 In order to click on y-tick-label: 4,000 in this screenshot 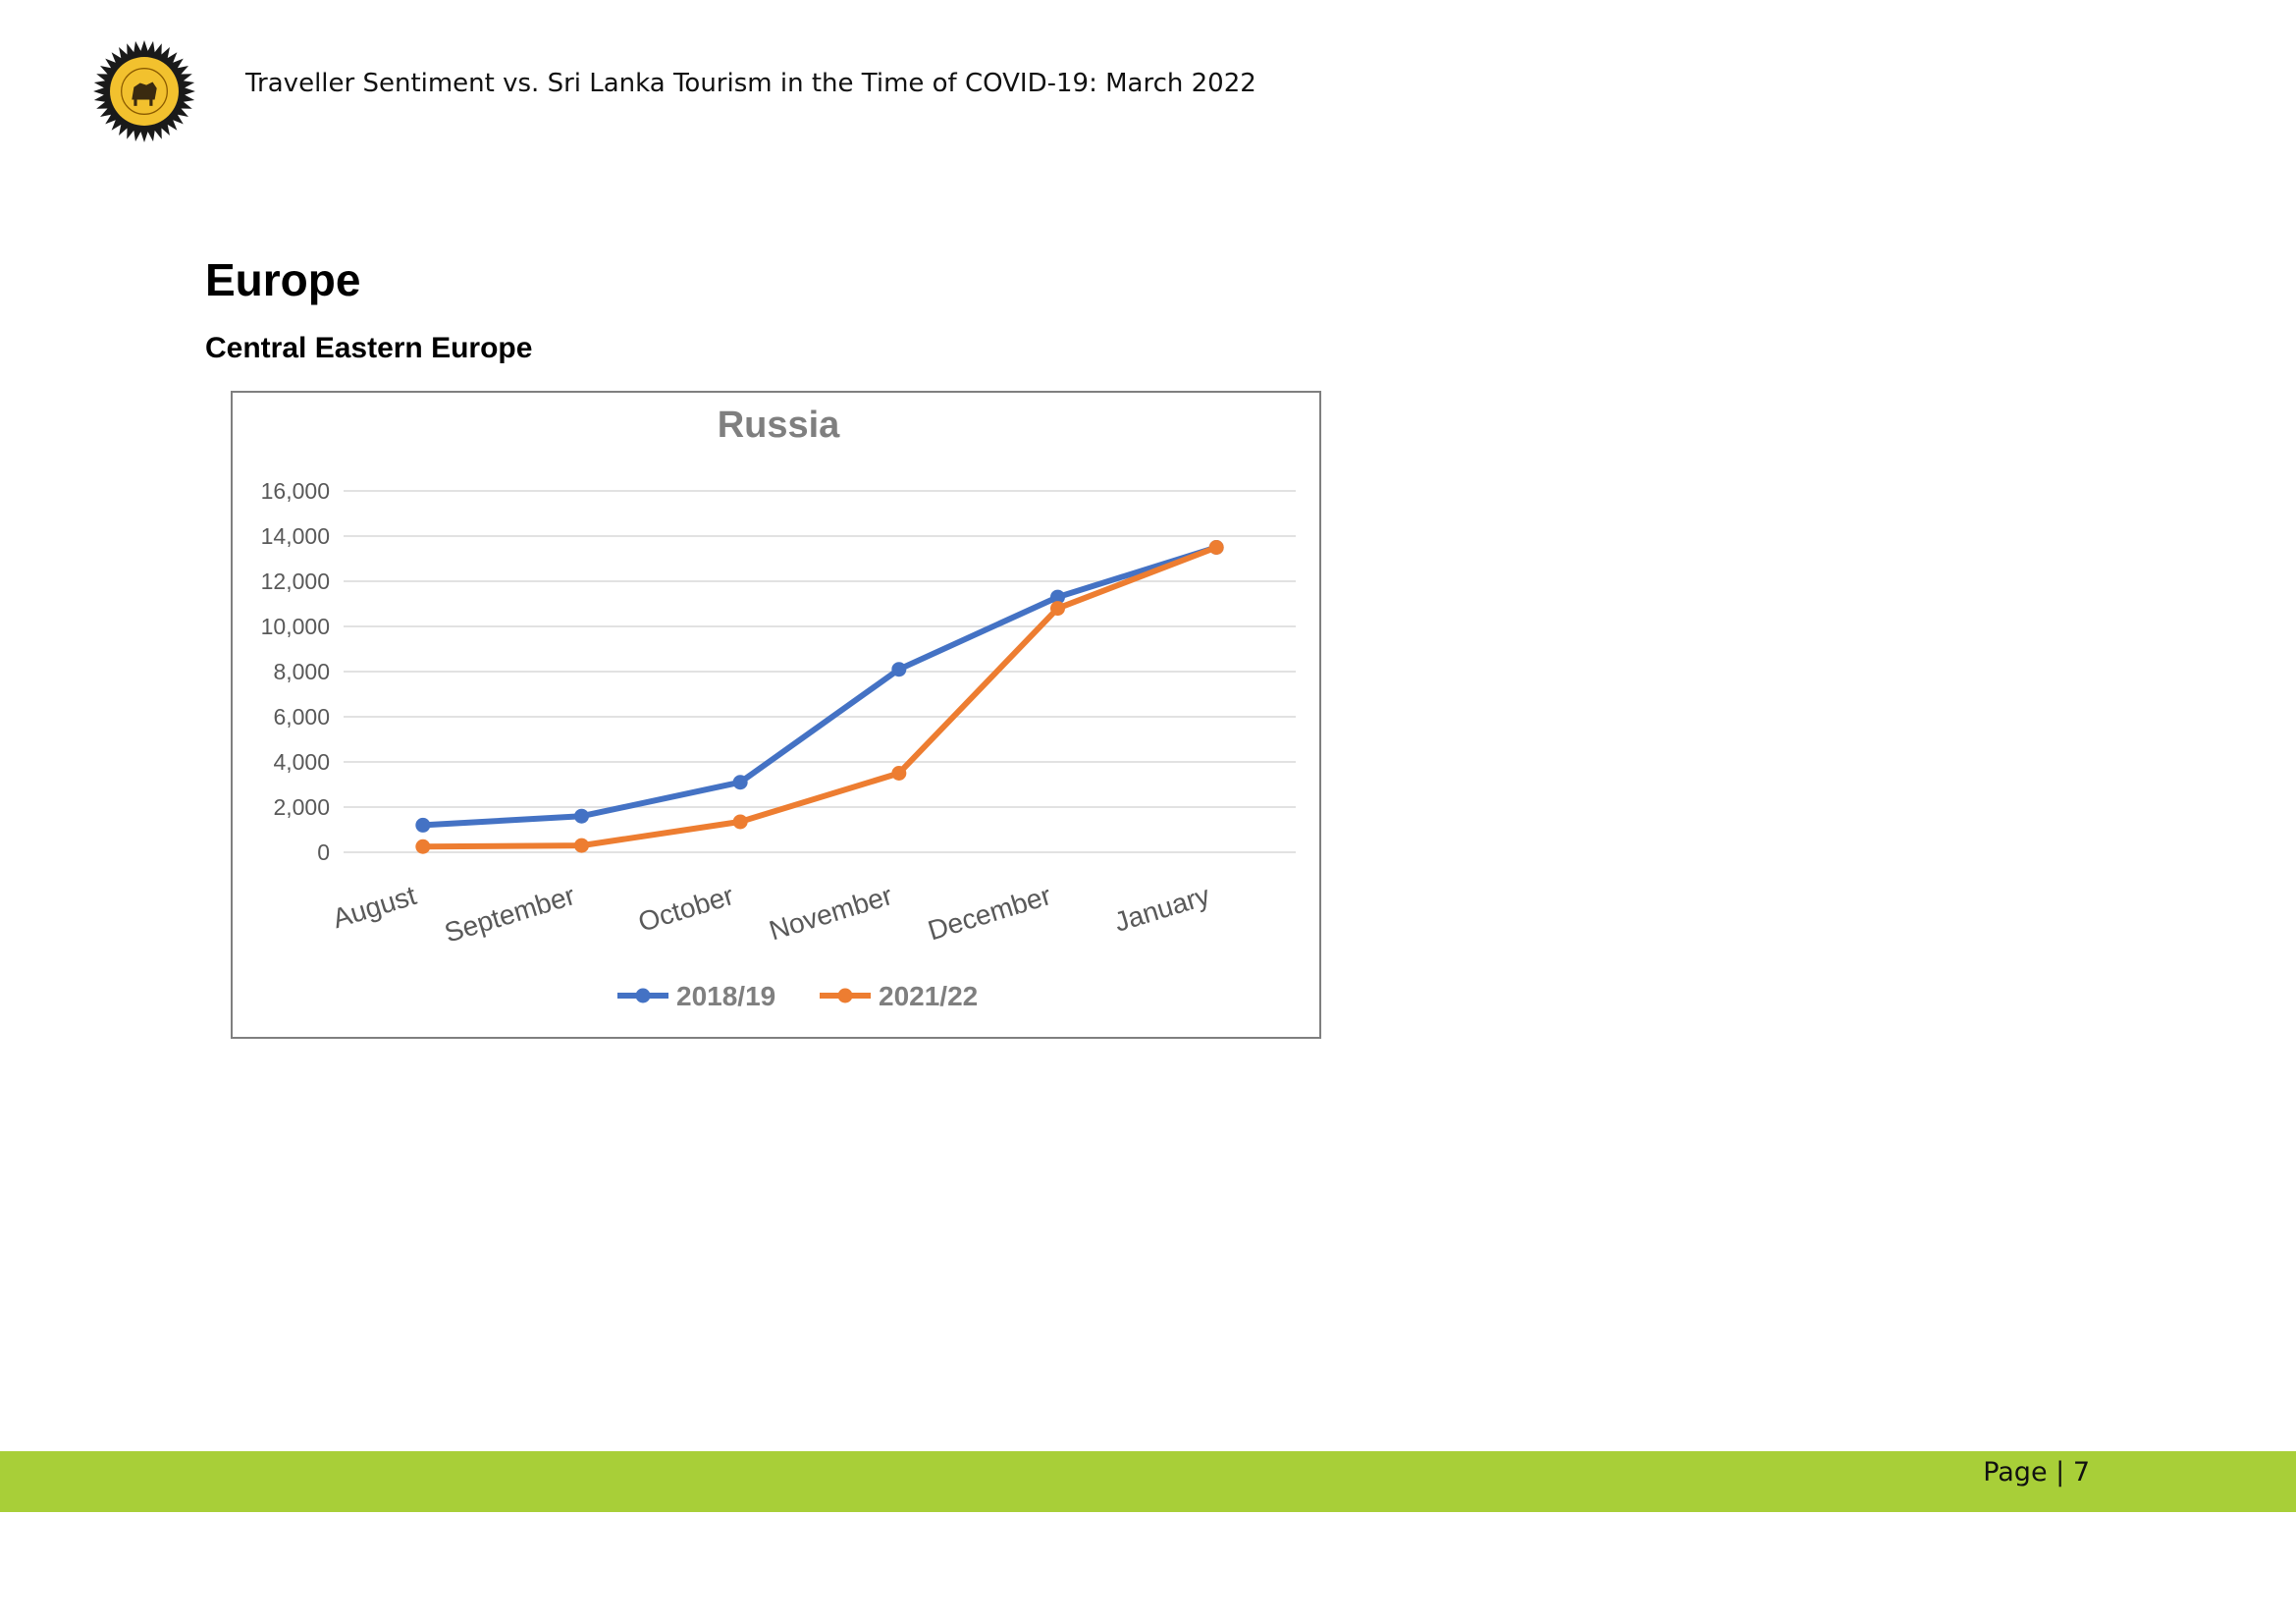, I will do `click(301, 762)`.